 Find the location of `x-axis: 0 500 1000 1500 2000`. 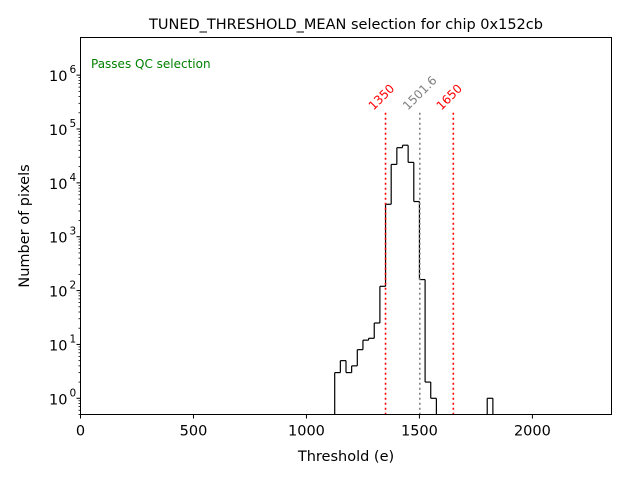

x-axis: 0 500 1000 1500 2000 is located at coordinates (313, 427).